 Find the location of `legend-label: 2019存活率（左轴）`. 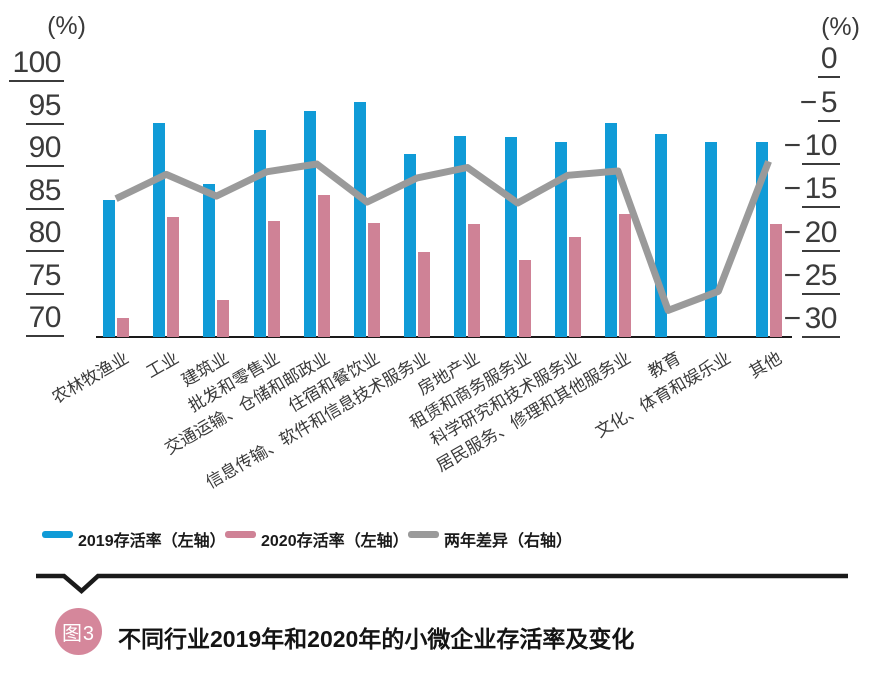

legend-label: 2019存活率（左轴） is located at coordinates (152, 541).